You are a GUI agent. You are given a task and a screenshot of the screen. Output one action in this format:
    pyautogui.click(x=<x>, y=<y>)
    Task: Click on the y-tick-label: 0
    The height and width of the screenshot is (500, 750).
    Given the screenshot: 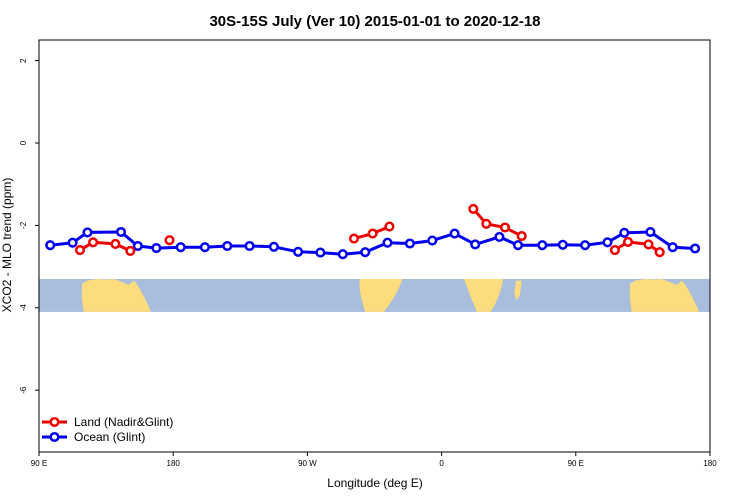 What is the action you would take?
    pyautogui.click(x=23, y=142)
    